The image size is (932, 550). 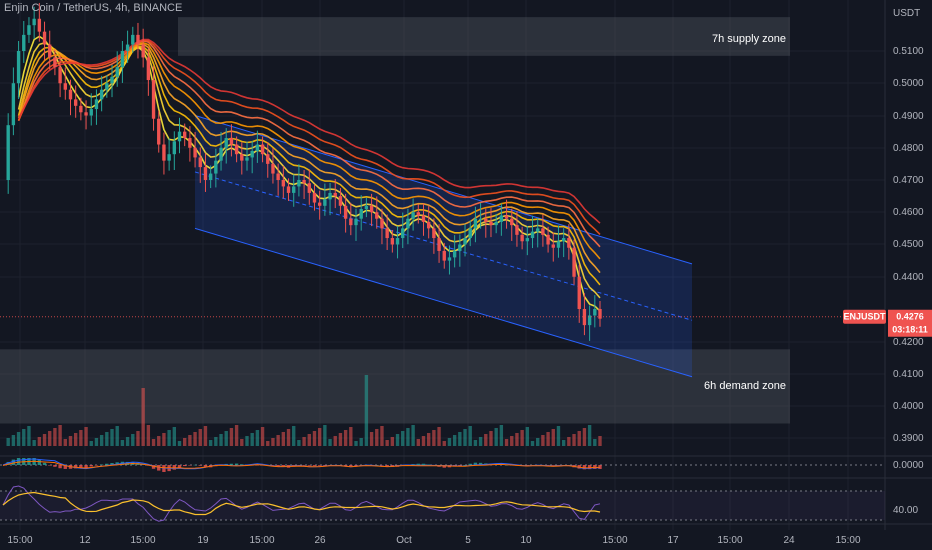 I want to click on price-tick: 0.4900, so click(x=908, y=116).